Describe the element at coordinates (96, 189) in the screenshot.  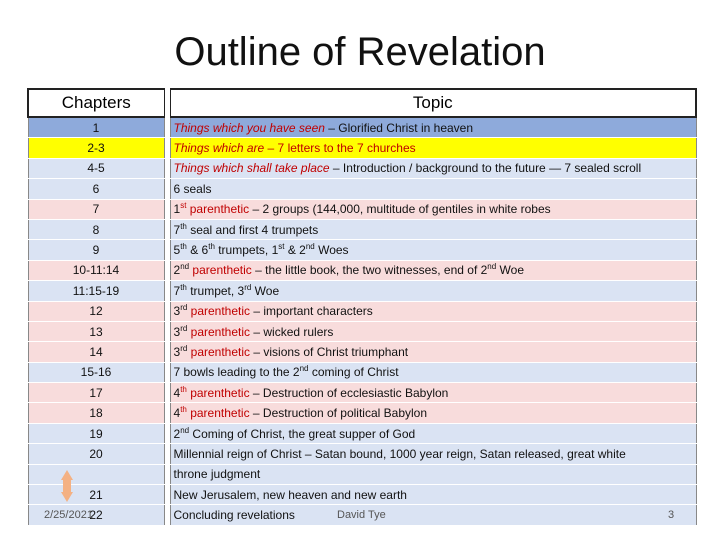
I see `chapter-cell: 6` at that location.